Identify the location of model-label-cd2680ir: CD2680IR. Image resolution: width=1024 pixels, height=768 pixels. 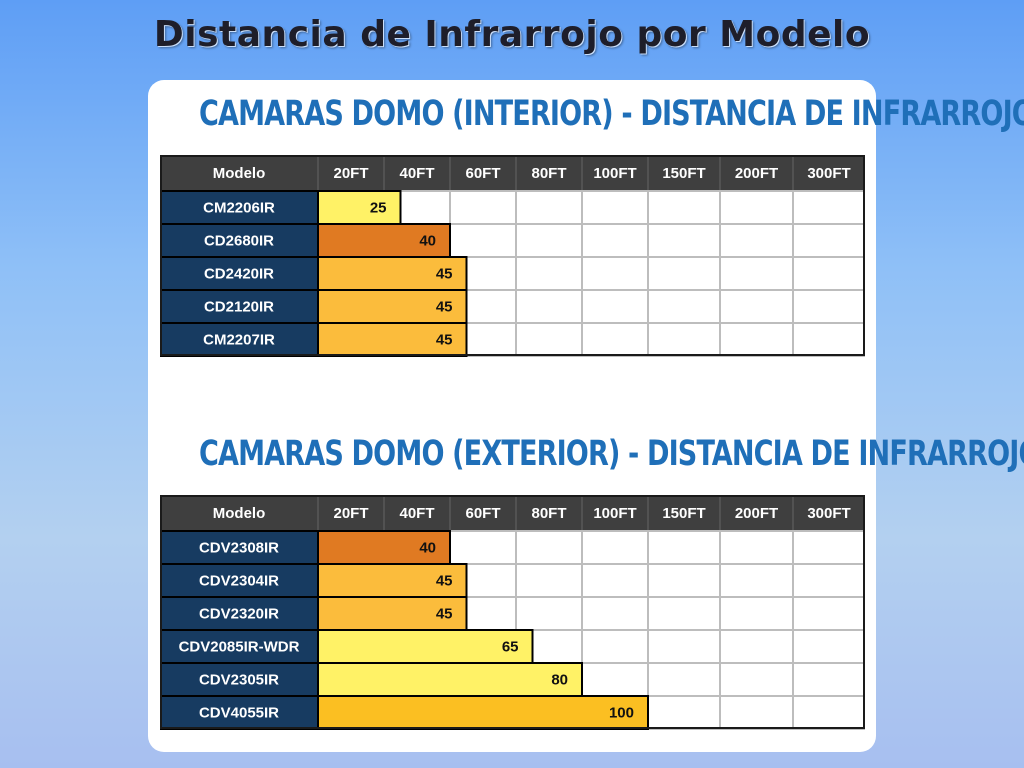
(239, 241).